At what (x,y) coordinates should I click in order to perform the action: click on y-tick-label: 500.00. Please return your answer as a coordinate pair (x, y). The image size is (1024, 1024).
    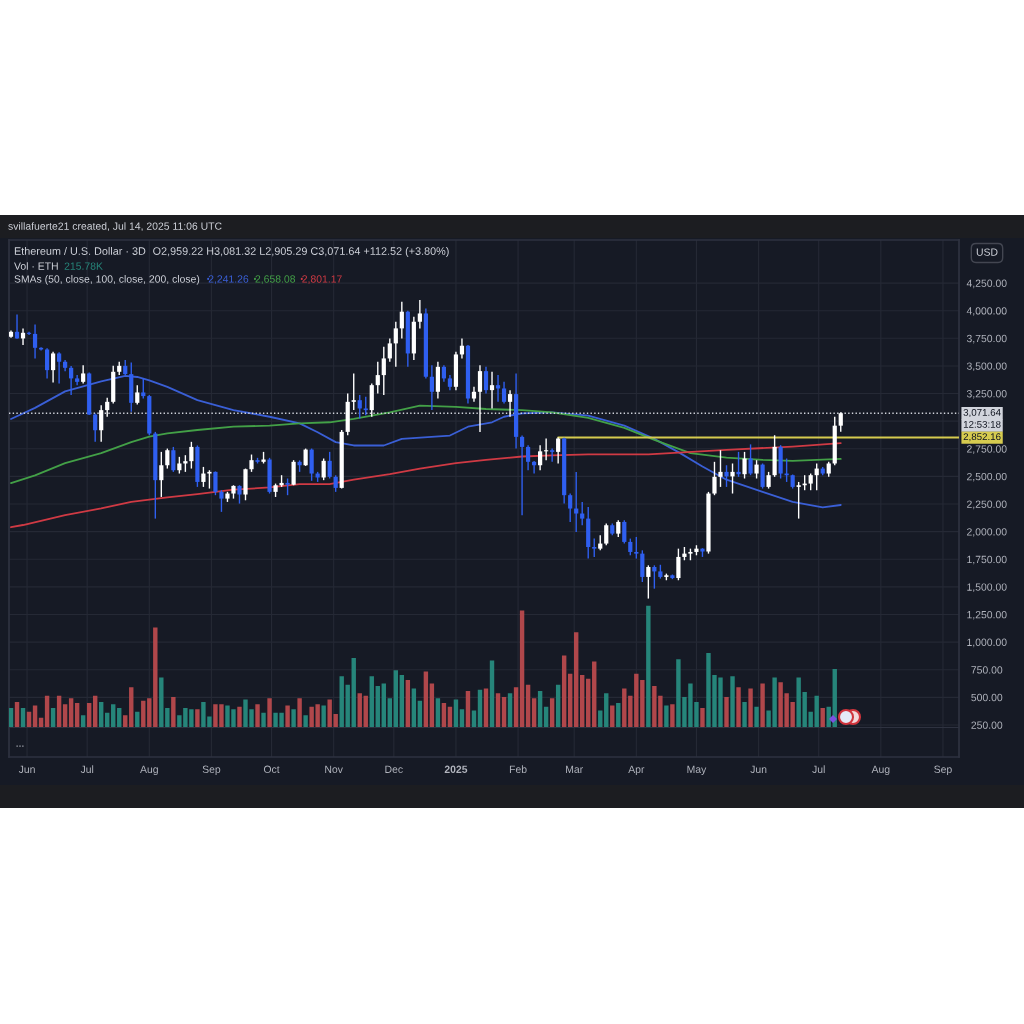
    Looking at the image, I should click on (987, 697).